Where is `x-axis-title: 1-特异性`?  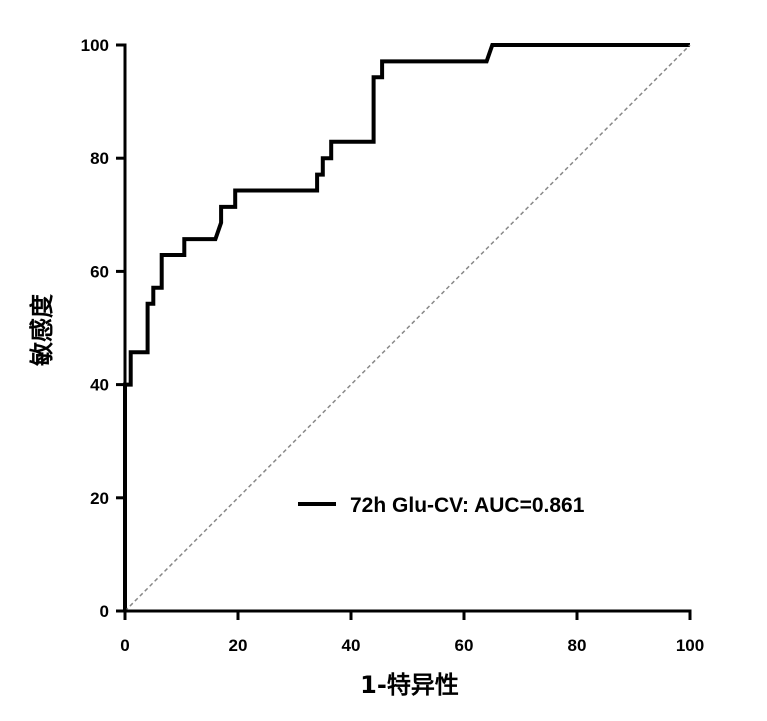 x-axis-title: 1-特异性 is located at coordinates (409, 685).